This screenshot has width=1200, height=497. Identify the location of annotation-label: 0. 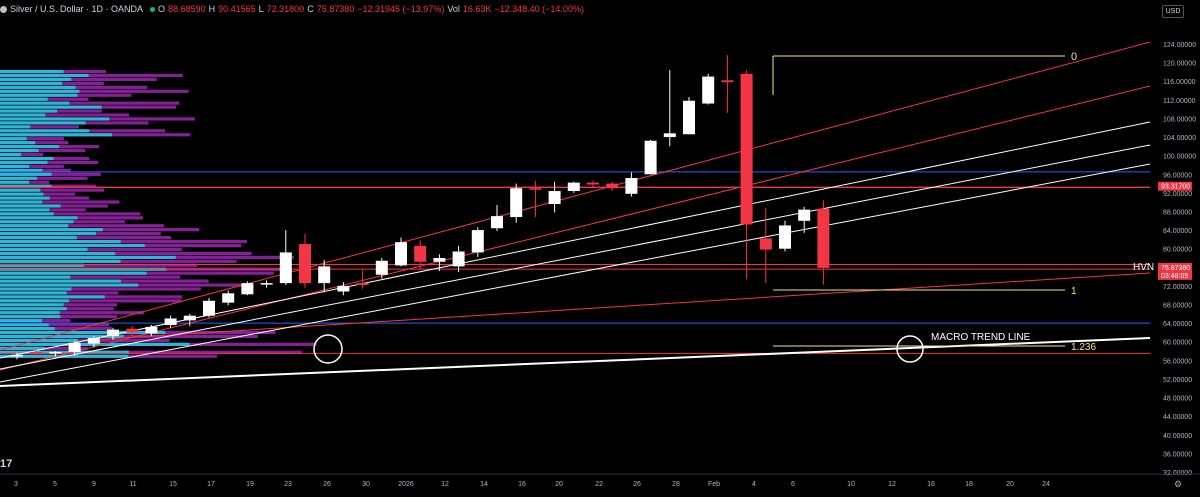
(1074, 57).